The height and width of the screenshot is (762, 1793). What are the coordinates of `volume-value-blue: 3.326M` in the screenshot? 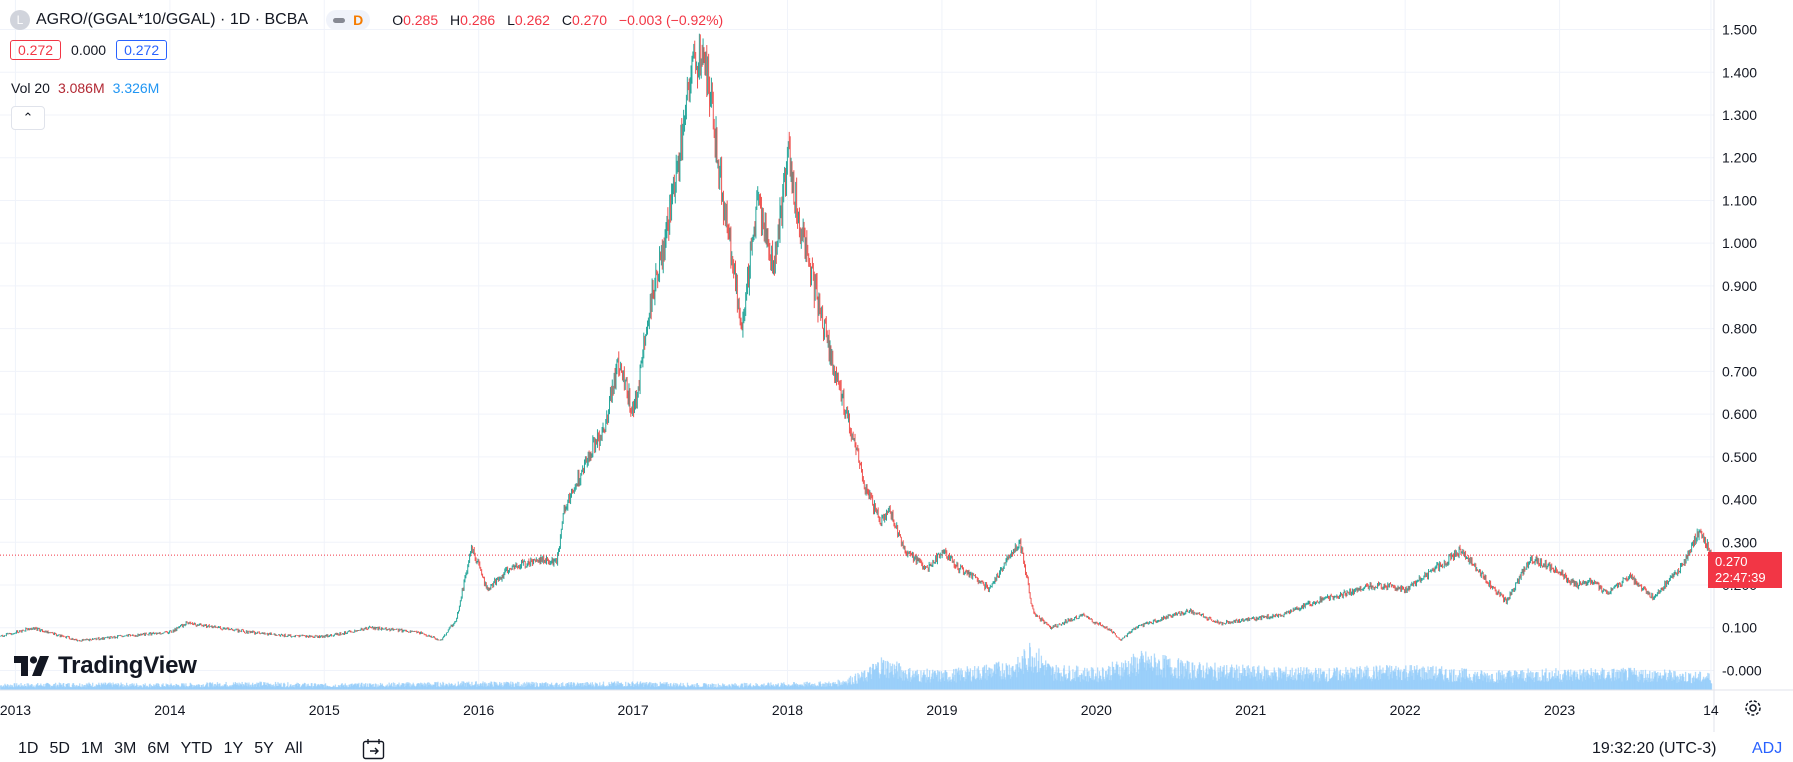 It's located at (136, 88).